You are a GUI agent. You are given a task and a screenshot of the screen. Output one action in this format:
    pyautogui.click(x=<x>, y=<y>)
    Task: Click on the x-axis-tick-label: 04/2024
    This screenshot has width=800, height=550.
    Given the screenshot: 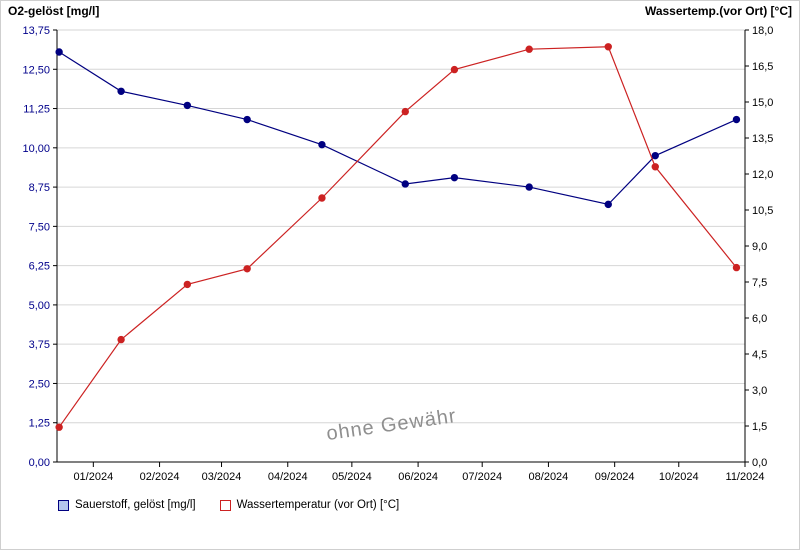 What is the action you would take?
    pyautogui.click(x=288, y=477)
    